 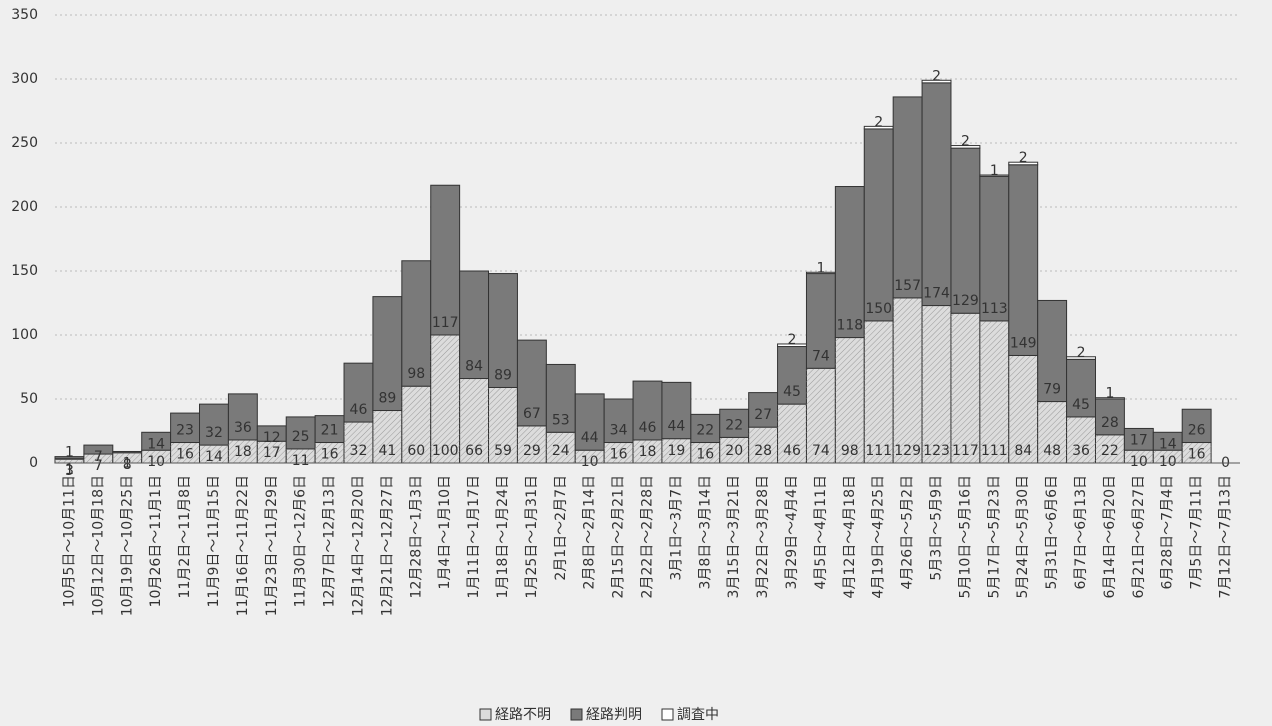 I want to click on value-label: 25, so click(x=301, y=437).